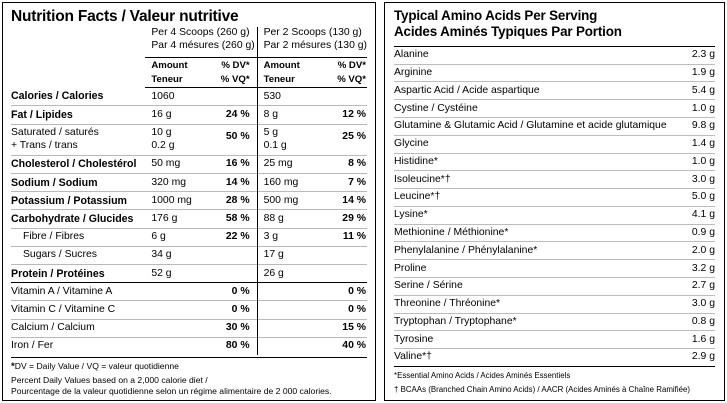 This screenshot has width=727, height=403. What do you see at coordinates (534, 268) in the screenshot?
I see `amino-acid-name: Proline` at bounding box center [534, 268].